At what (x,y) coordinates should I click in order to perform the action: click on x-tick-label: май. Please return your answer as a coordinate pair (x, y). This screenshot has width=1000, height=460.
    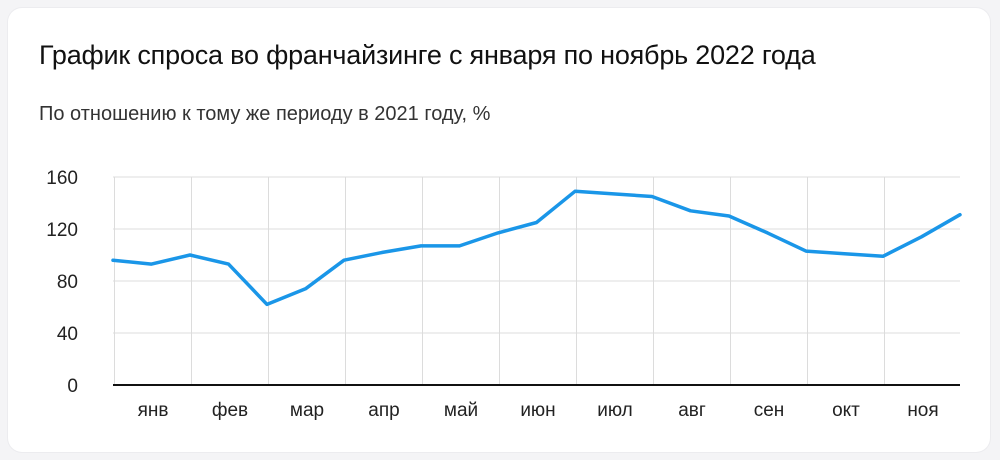
    Looking at the image, I should click on (461, 410).